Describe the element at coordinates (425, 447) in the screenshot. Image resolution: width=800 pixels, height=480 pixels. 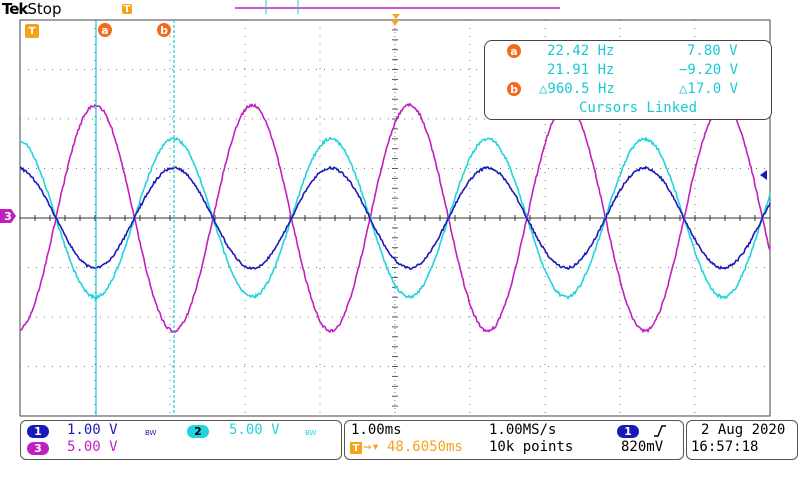
I see `trigger-position: 48.6050ms` at that location.